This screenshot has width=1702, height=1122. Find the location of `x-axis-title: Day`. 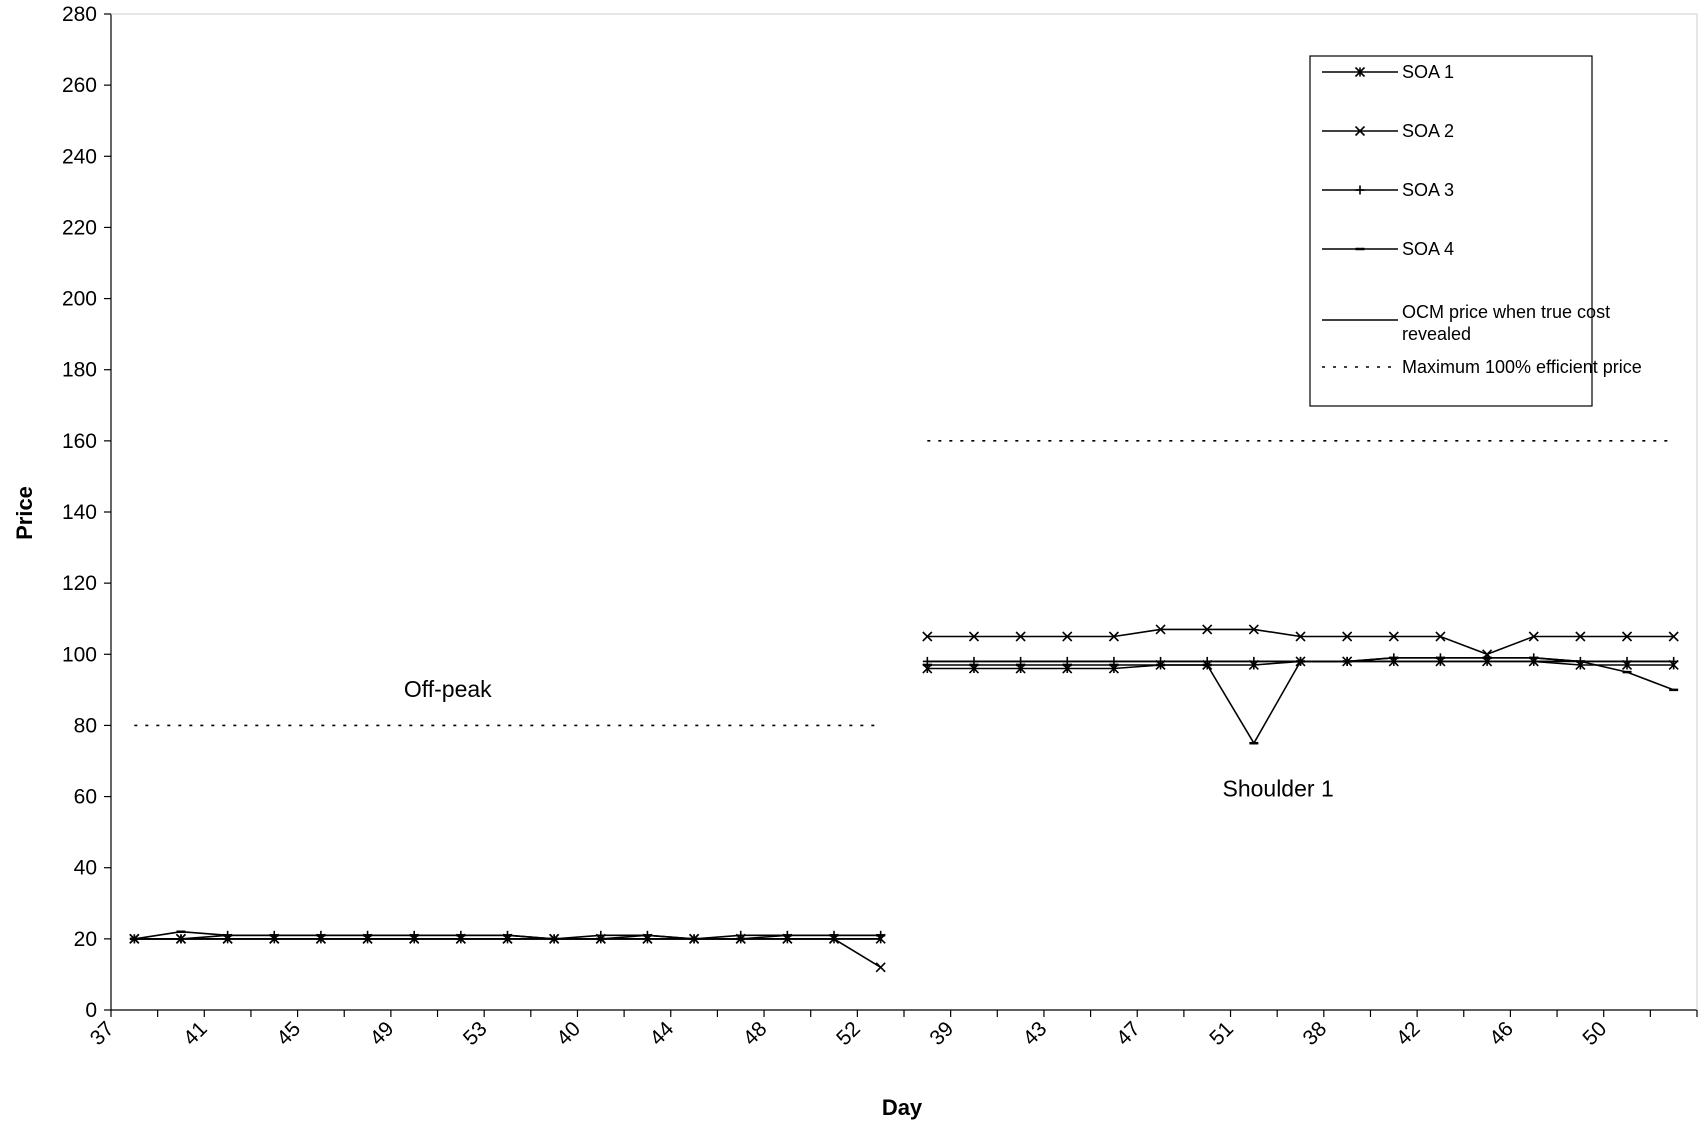

x-axis-title: Day is located at coordinates (902, 1107).